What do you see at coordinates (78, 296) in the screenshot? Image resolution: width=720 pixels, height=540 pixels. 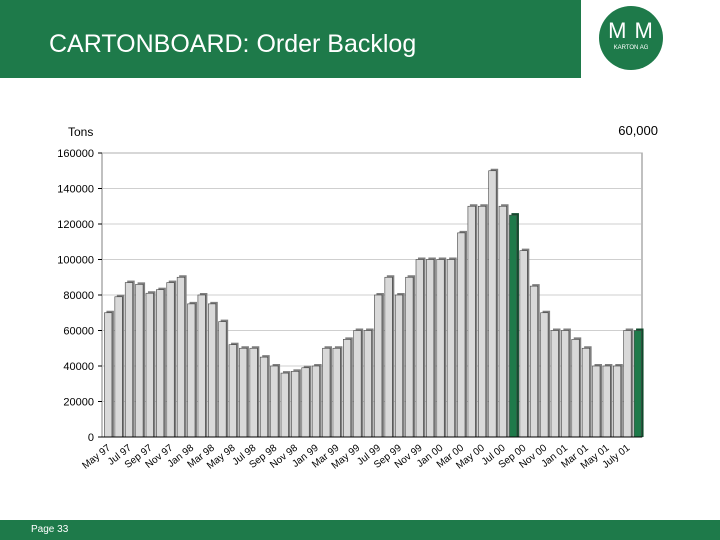 I see `y-tick-label: 80000` at bounding box center [78, 296].